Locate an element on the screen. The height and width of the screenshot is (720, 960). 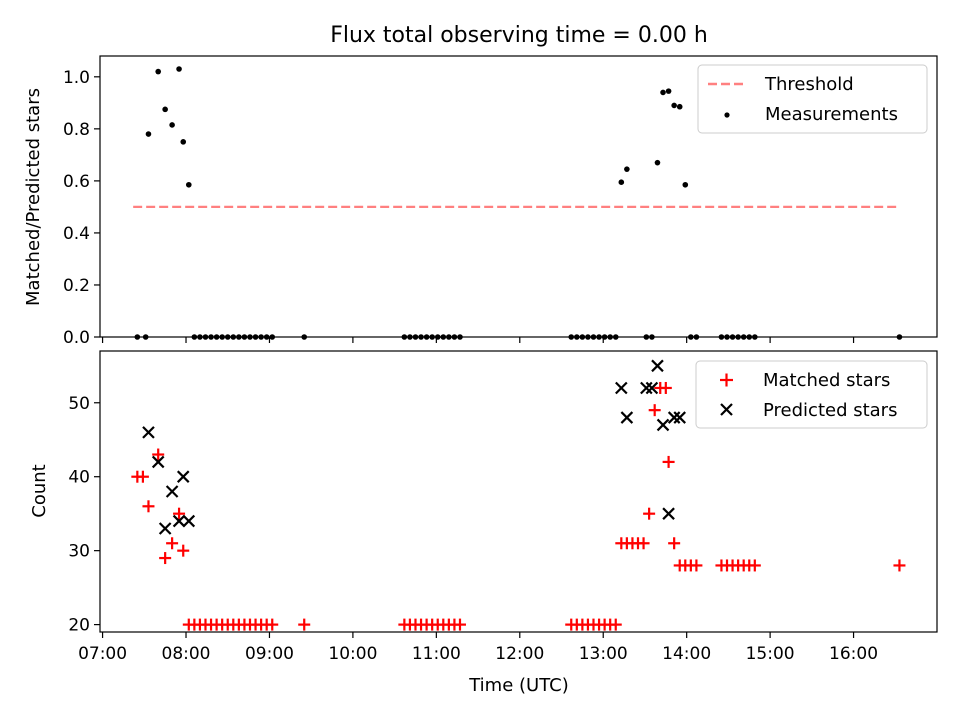
count-x-axis-label: Time (UTC) is located at coordinates (518, 685).